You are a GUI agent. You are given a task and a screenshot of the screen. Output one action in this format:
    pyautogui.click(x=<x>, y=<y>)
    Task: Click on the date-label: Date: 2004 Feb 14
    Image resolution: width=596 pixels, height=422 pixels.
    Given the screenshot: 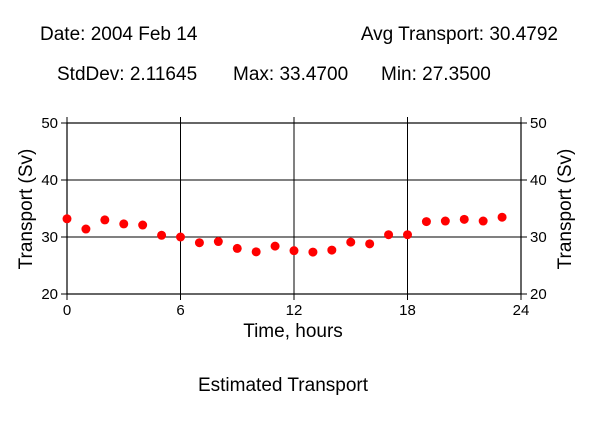 What is the action you would take?
    pyautogui.click(x=119, y=34)
    